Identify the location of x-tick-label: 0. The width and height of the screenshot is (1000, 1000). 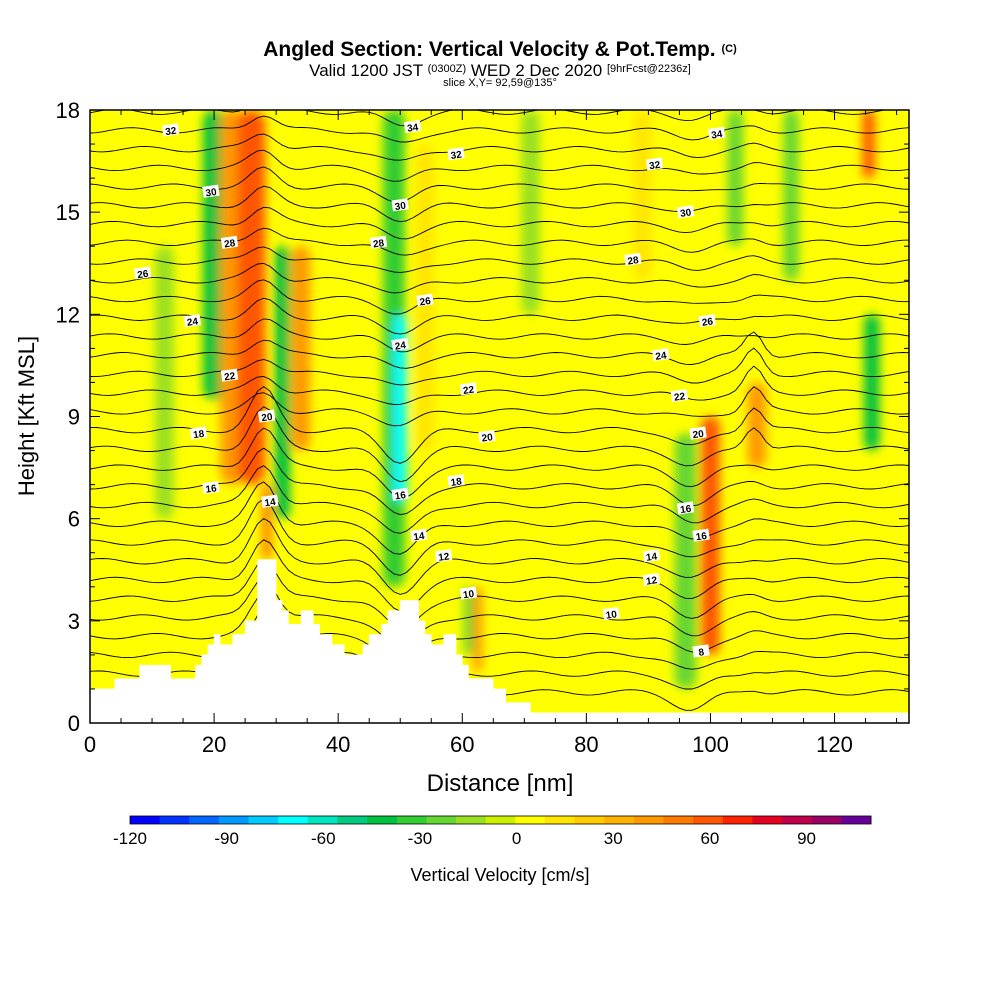
(90, 744).